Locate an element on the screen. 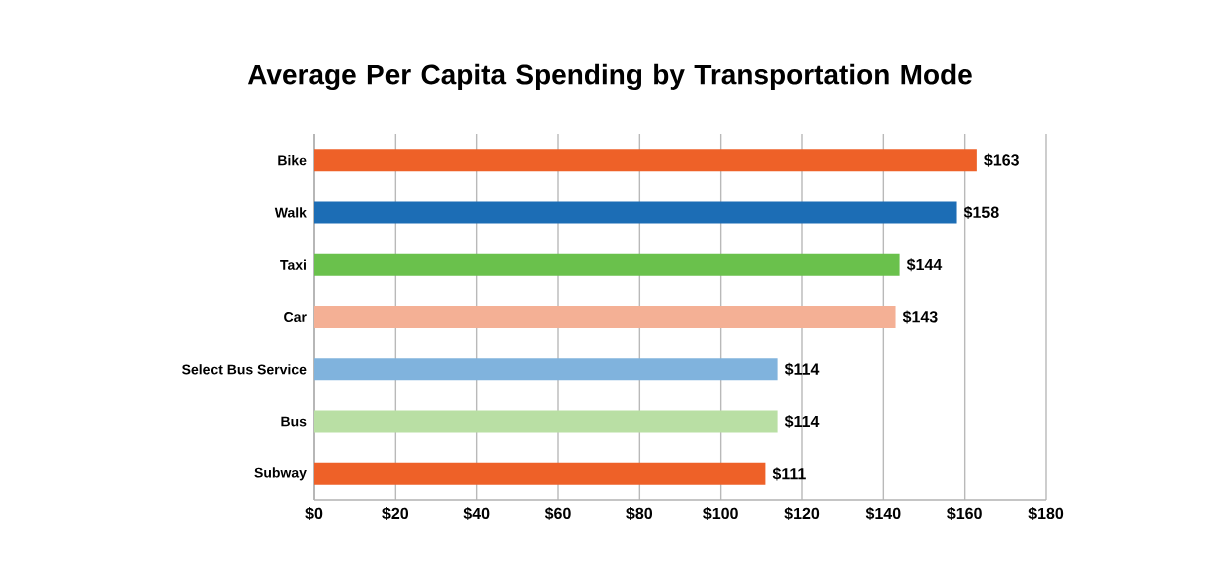 This screenshot has width=1223, height=565. x-tick-label: $180 is located at coordinates (1046, 514).